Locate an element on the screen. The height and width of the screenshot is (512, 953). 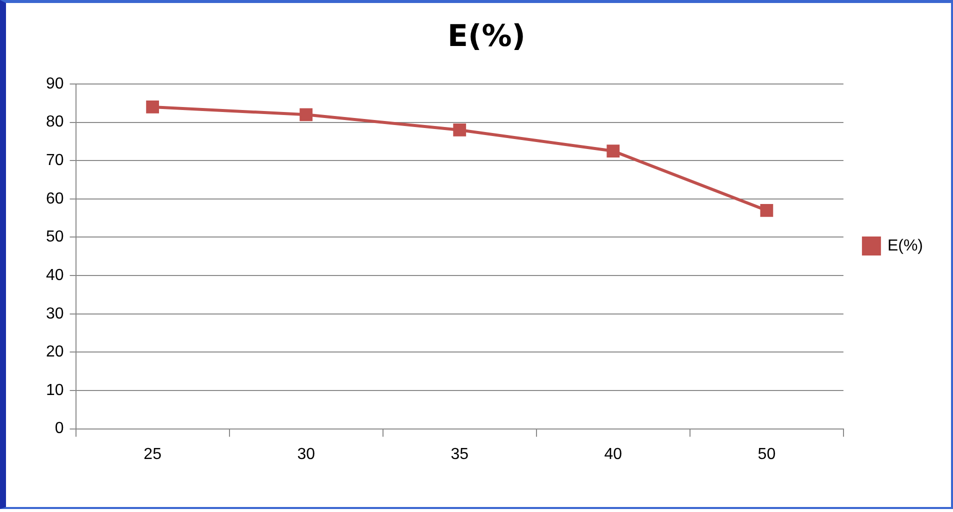
x-tick-label: 25 is located at coordinates (153, 454).